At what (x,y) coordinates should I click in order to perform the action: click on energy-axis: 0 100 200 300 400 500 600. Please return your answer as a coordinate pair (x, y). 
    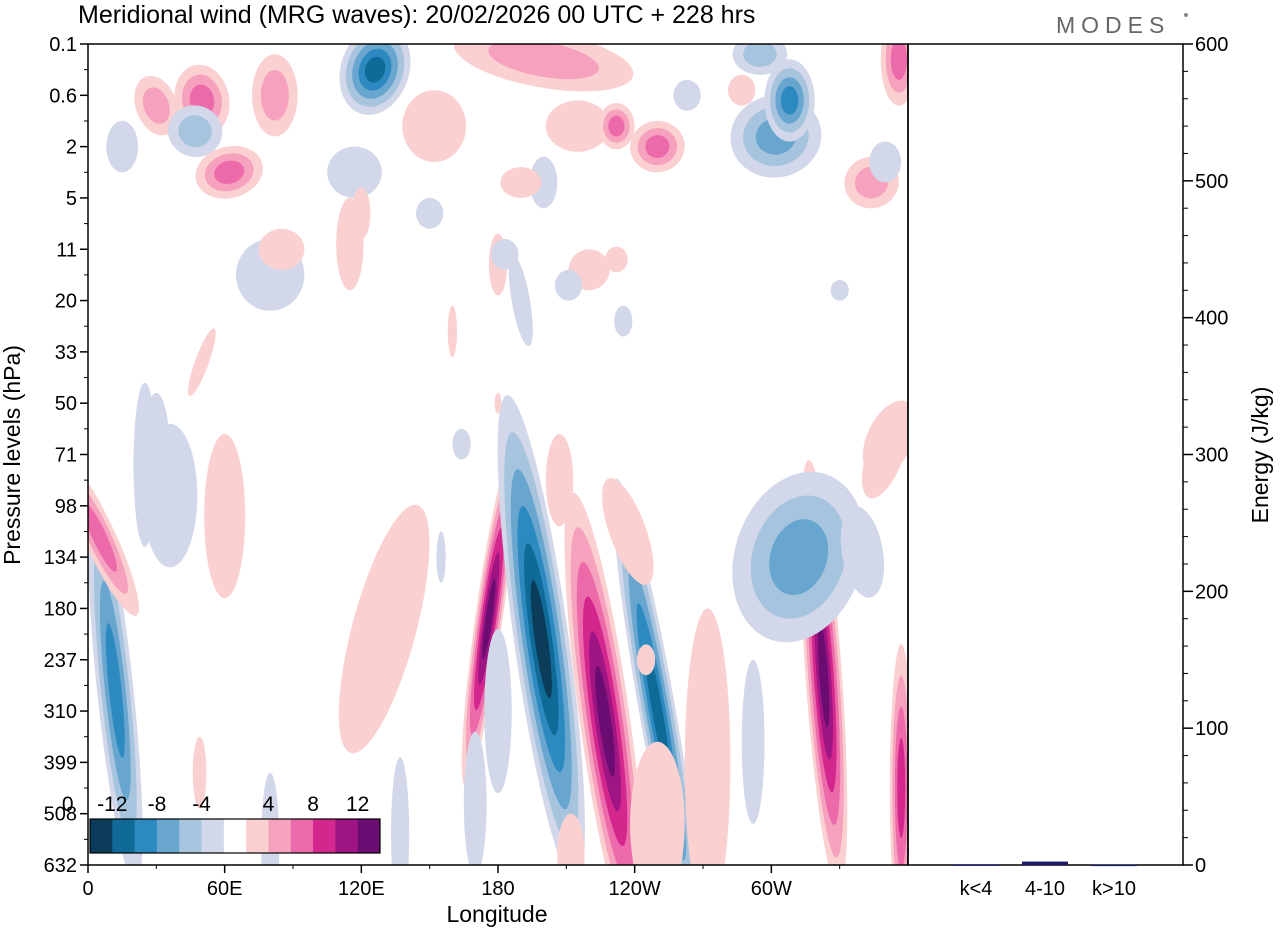
    Looking at the image, I should click on (1205, 455).